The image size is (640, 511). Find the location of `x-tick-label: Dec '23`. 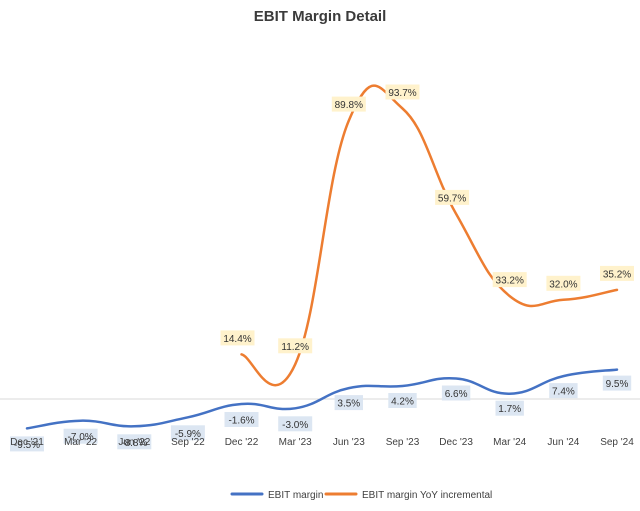

x-tick-label: Dec '23 is located at coordinates (456, 442).